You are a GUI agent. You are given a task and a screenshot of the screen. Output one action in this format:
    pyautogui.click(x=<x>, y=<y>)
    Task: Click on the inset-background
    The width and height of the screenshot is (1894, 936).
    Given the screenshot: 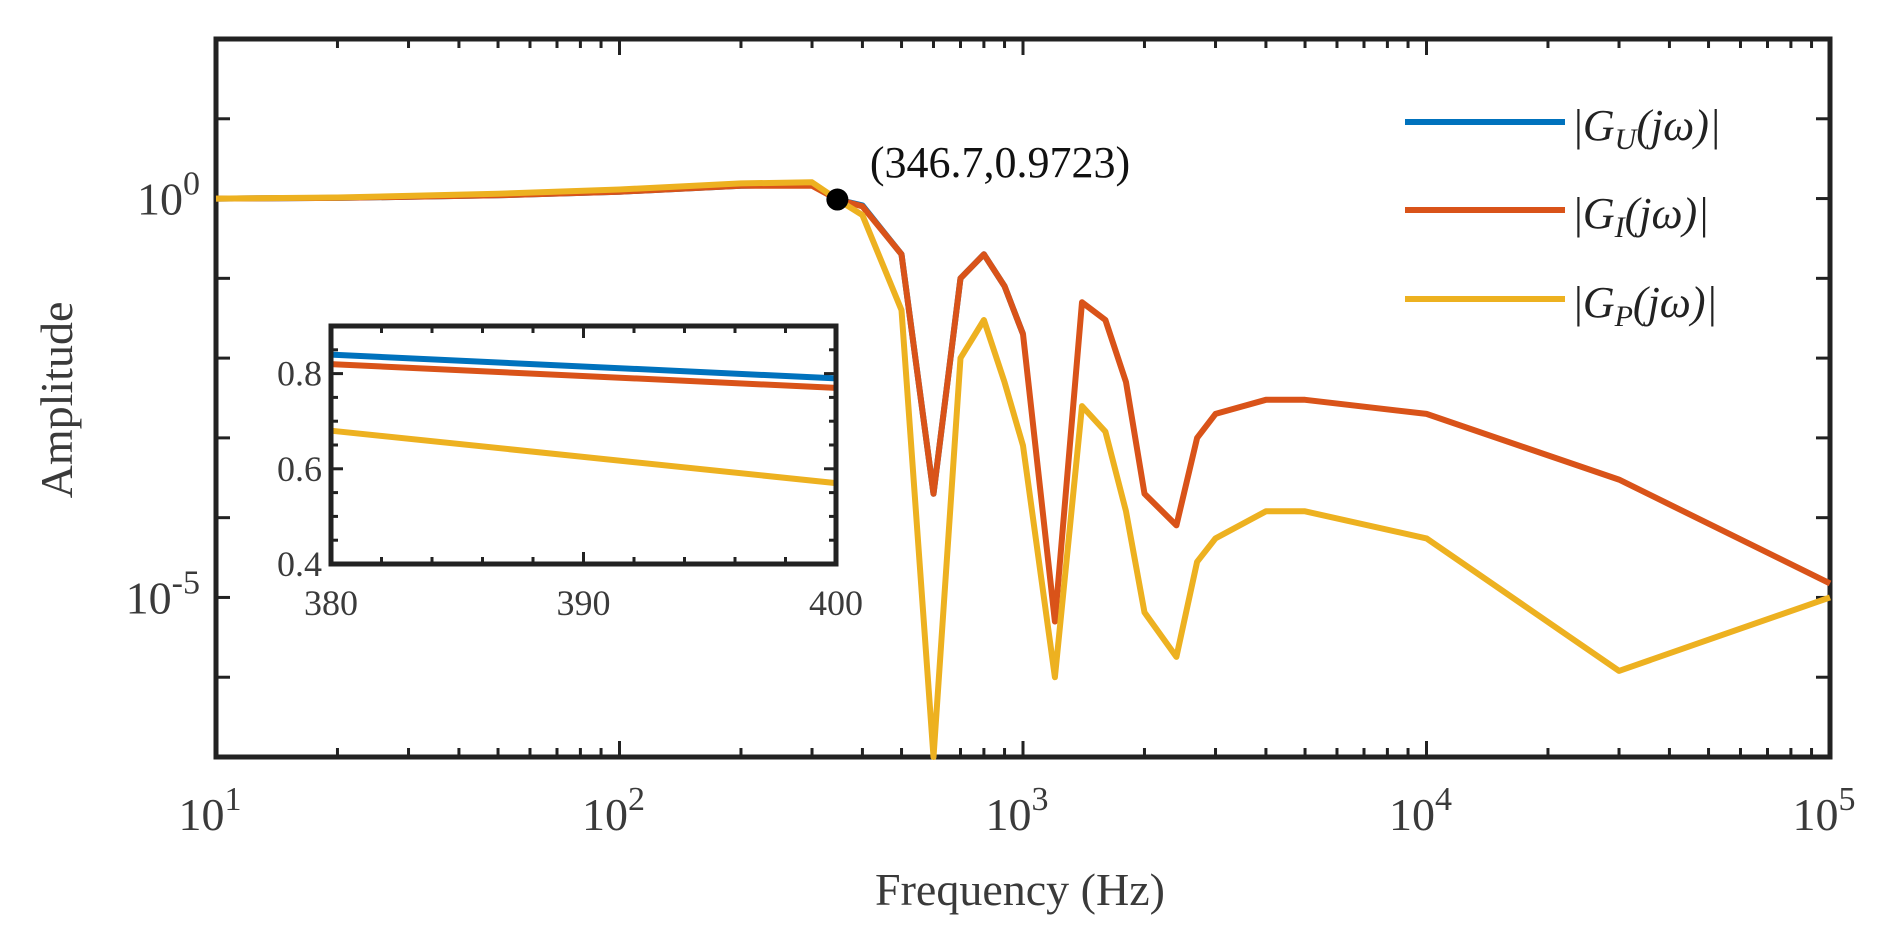 What is the action you would take?
    pyautogui.click(x=583, y=445)
    